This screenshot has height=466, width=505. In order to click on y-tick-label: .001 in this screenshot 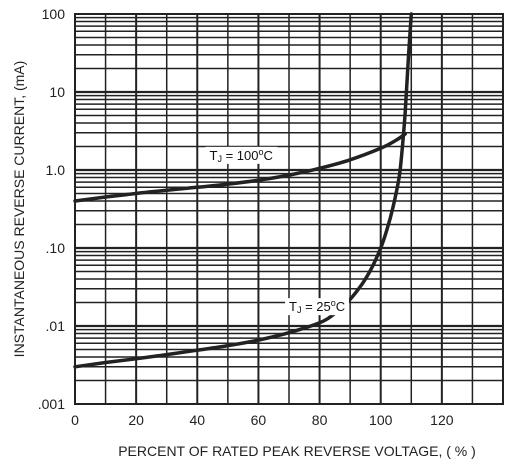, I will do `click(51, 404)`.